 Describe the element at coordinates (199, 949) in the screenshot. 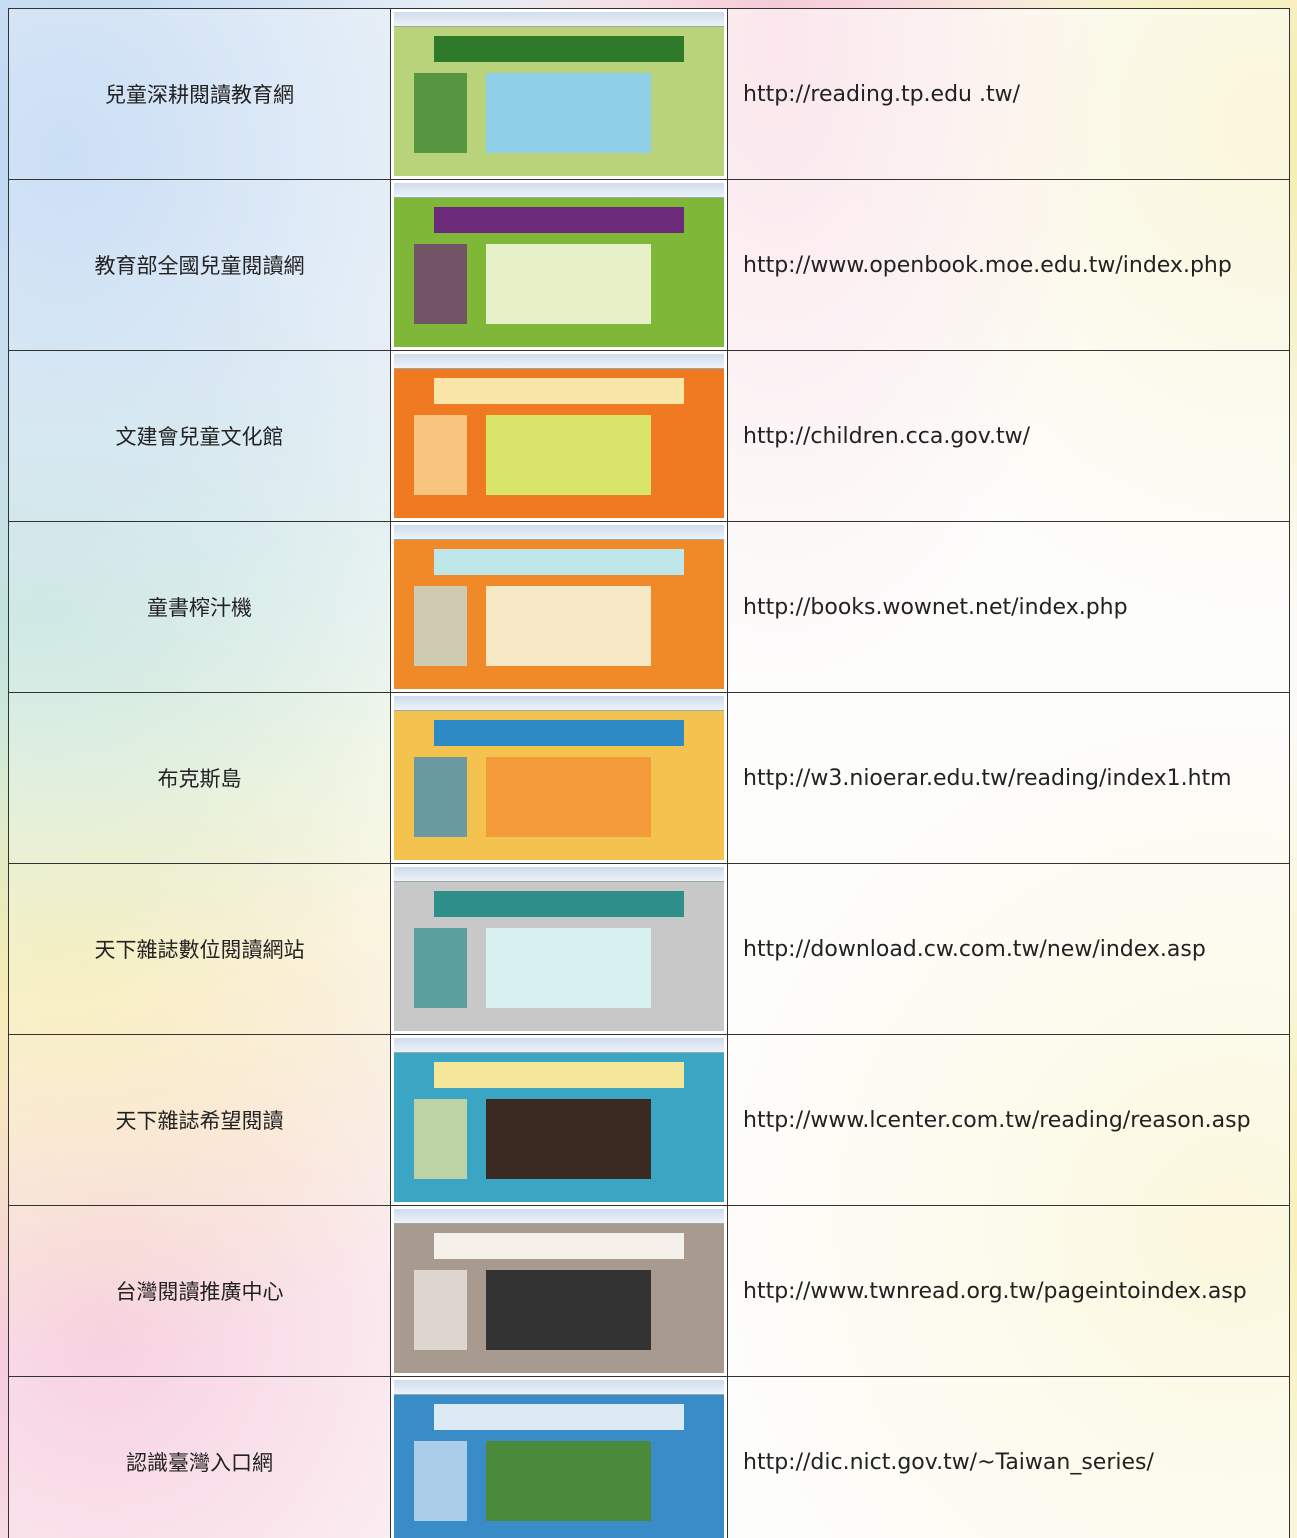

I see `site-name: 天下雜誌數位閱讀網站` at that location.